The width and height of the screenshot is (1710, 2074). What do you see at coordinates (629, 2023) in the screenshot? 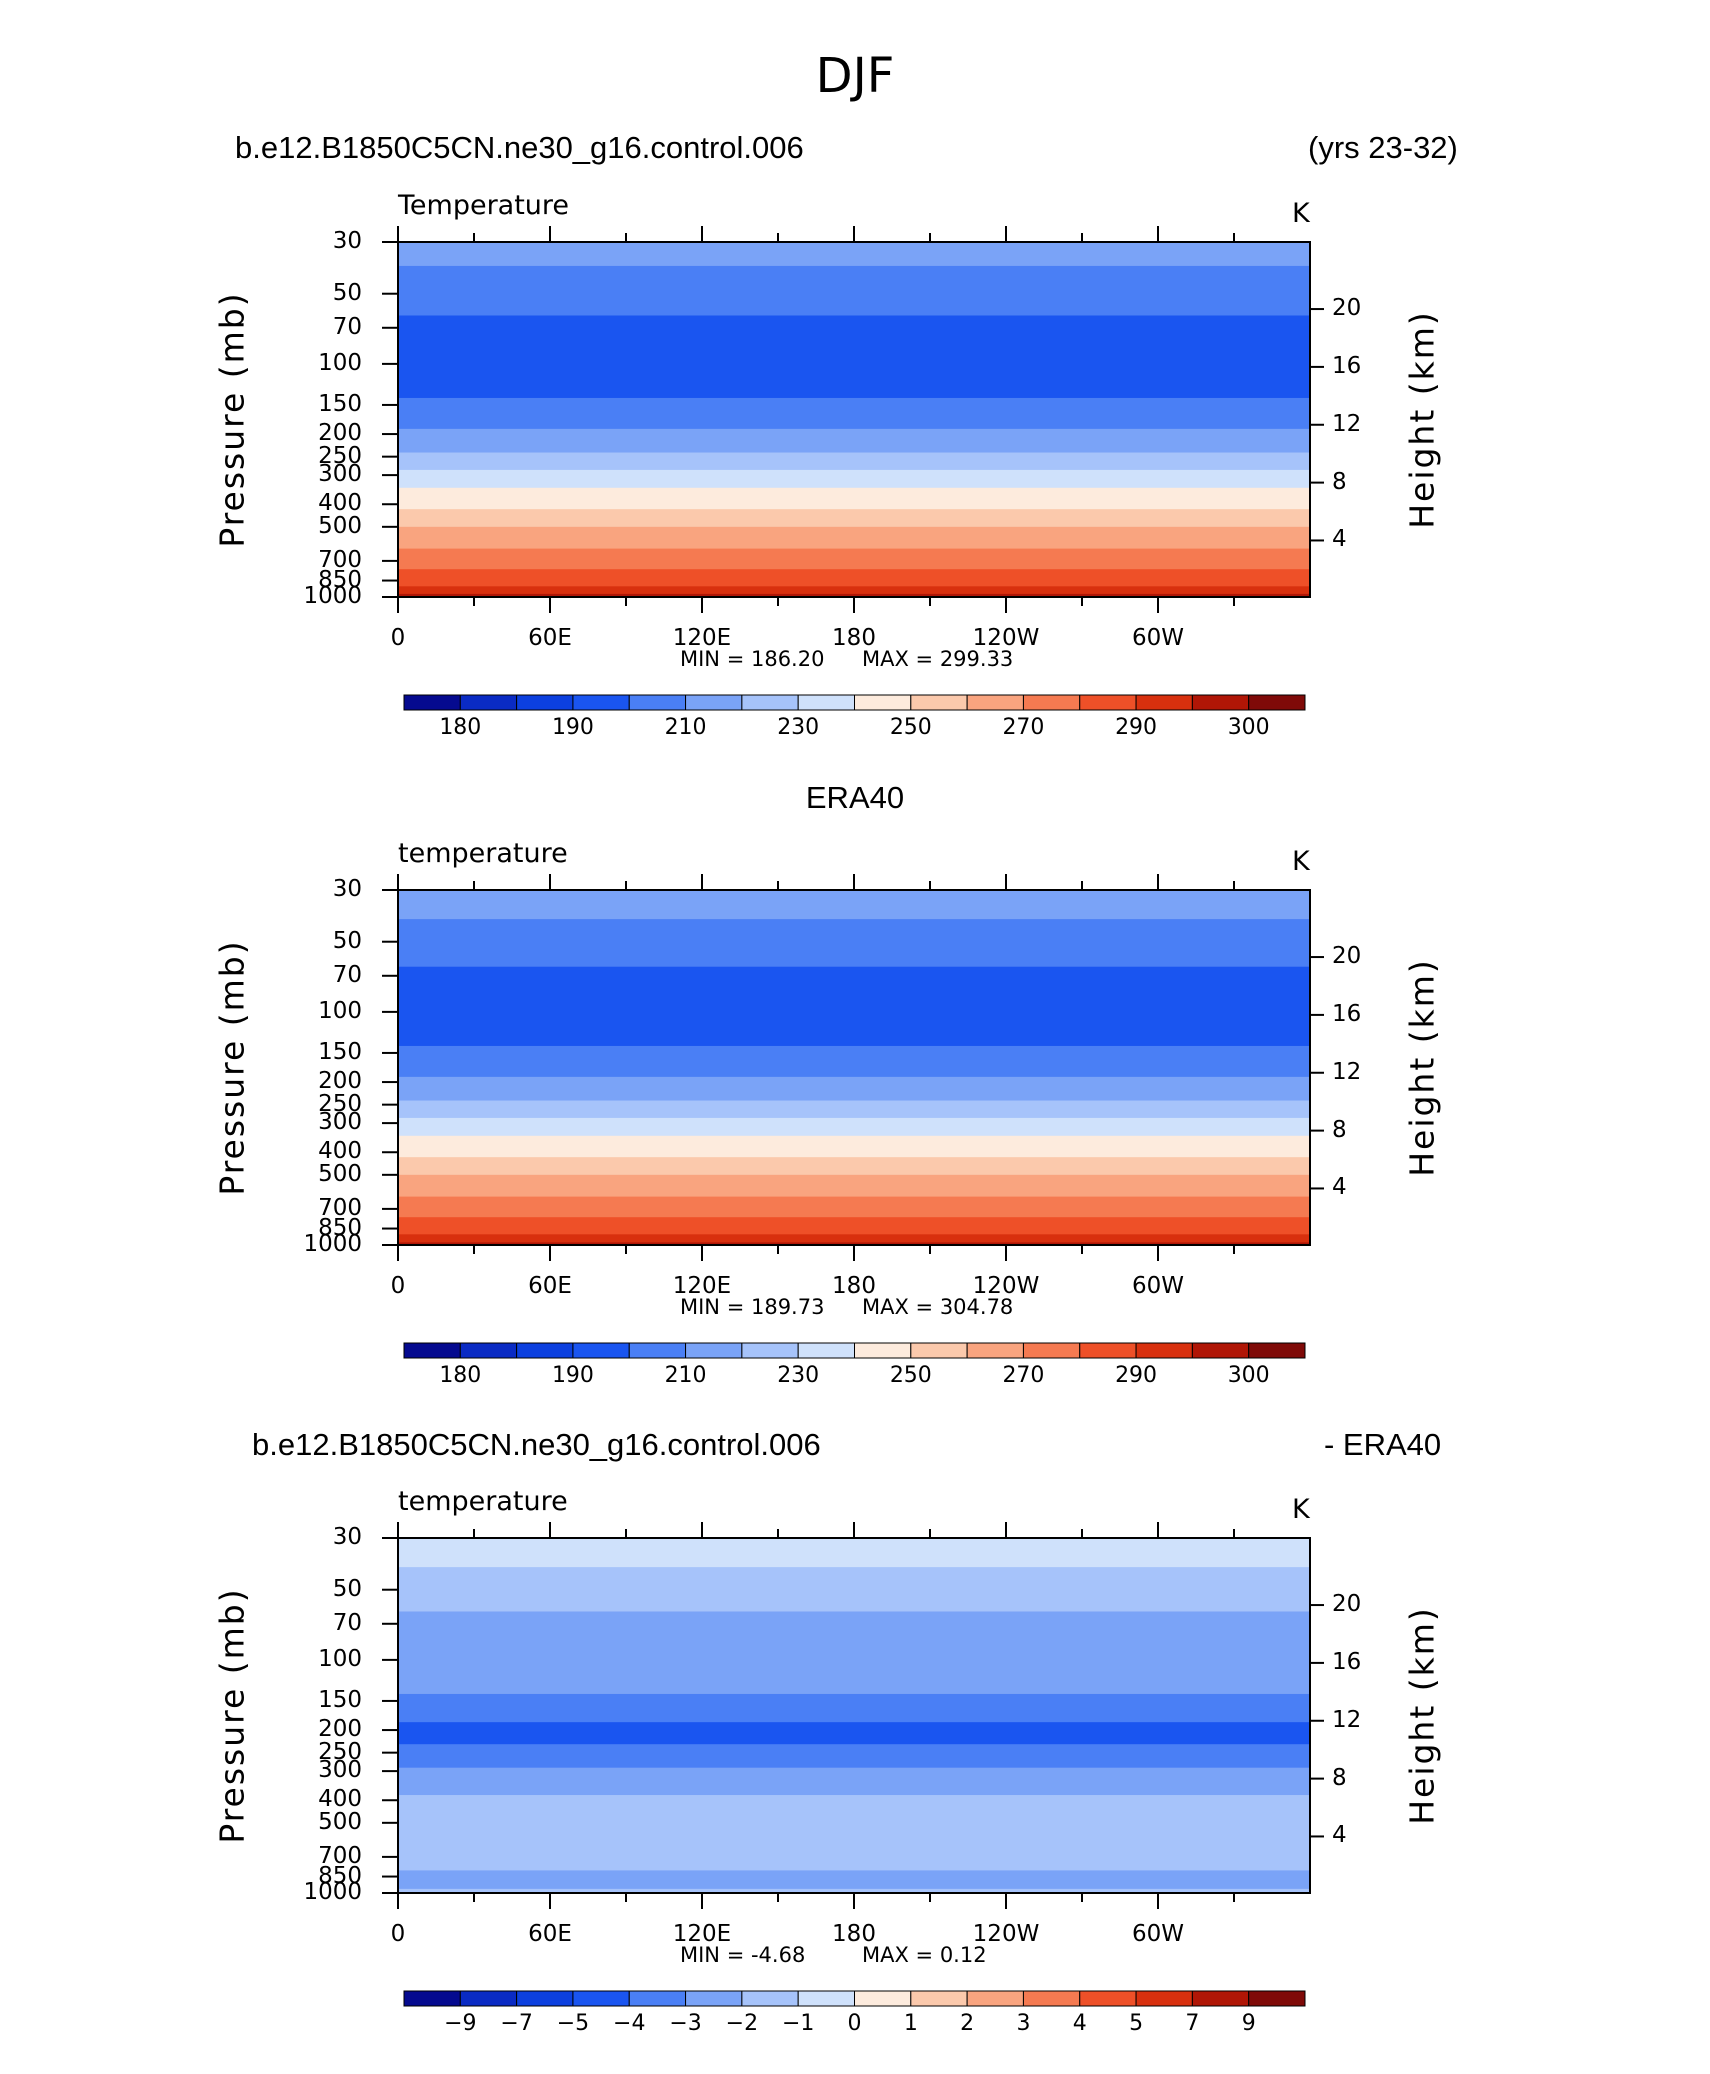
I see `colorbar-label: −4` at bounding box center [629, 2023].